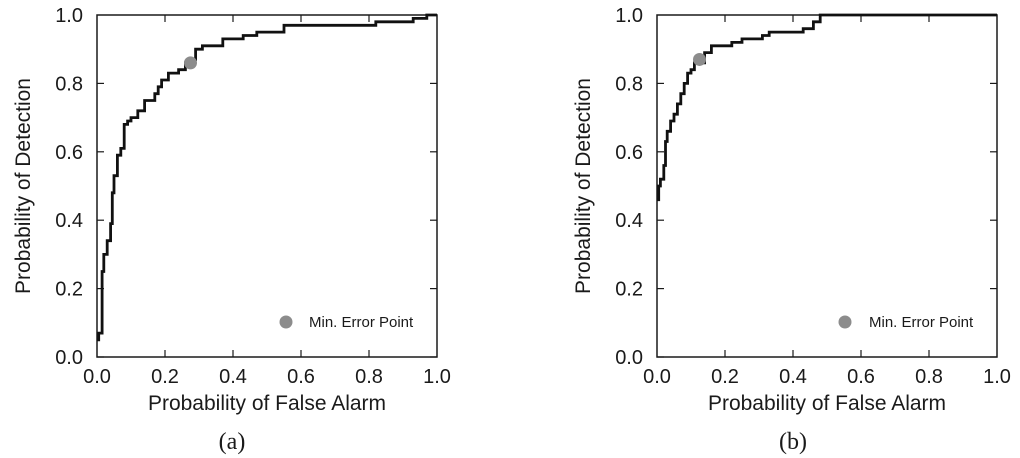  What do you see at coordinates (361, 322) in the screenshot?
I see `legend-label-a: Min. Error Point` at bounding box center [361, 322].